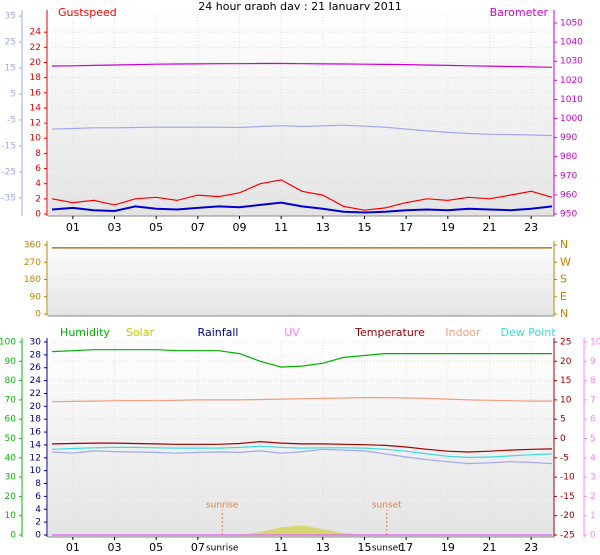 The height and width of the screenshot is (555, 600). Describe the element at coordinates (36, 108) in the screenshot. I see `y-tick-label: 14` at that location.